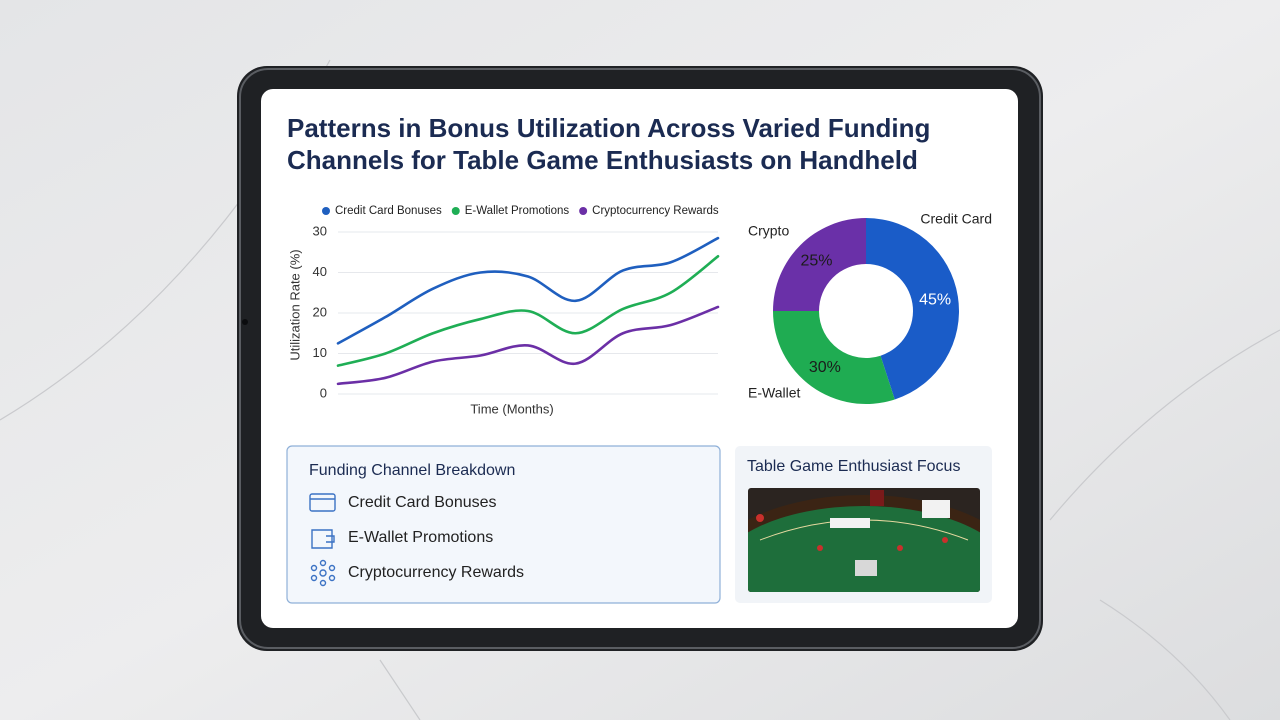 The height and width of the screenshot is (725, 1280). What do you see at coordinates (322, 502) in the screenshot?
I see `card-icon` at bounding box center [322, 502].